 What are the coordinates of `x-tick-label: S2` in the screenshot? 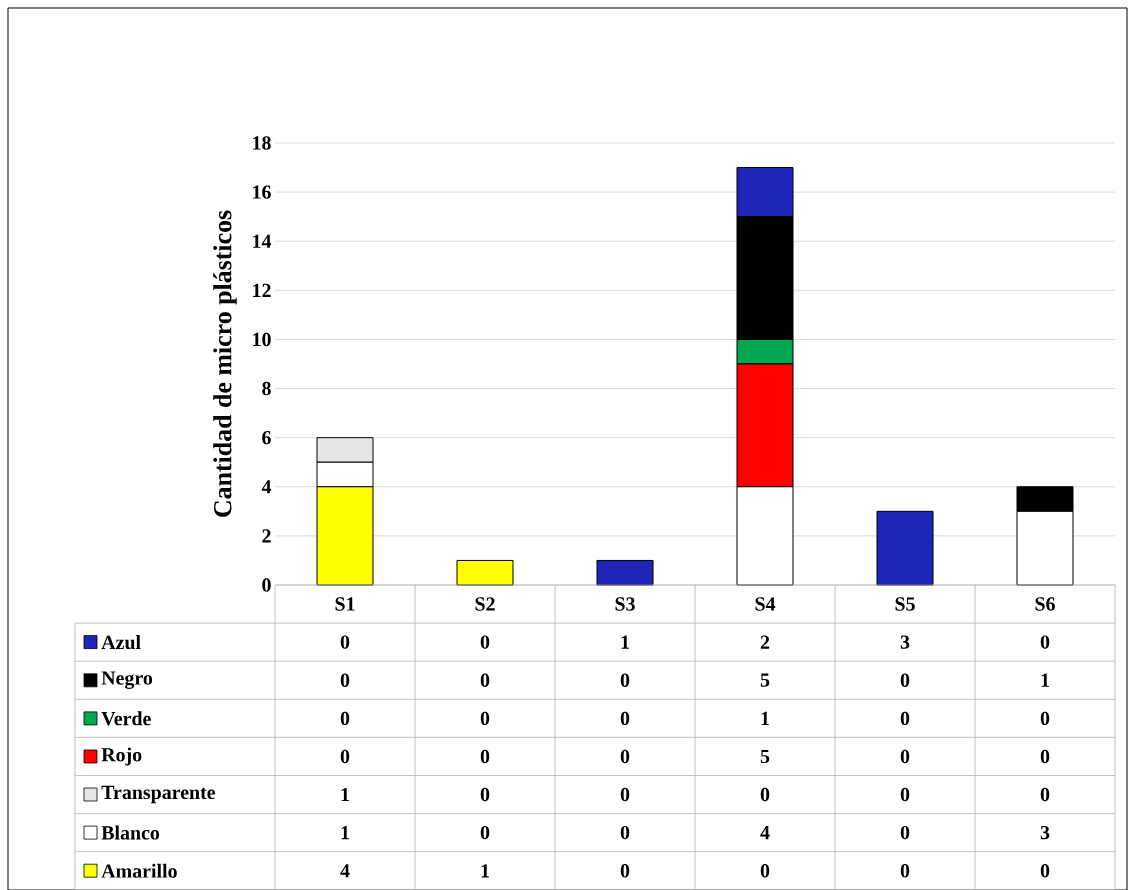 It's located at (485, 604).